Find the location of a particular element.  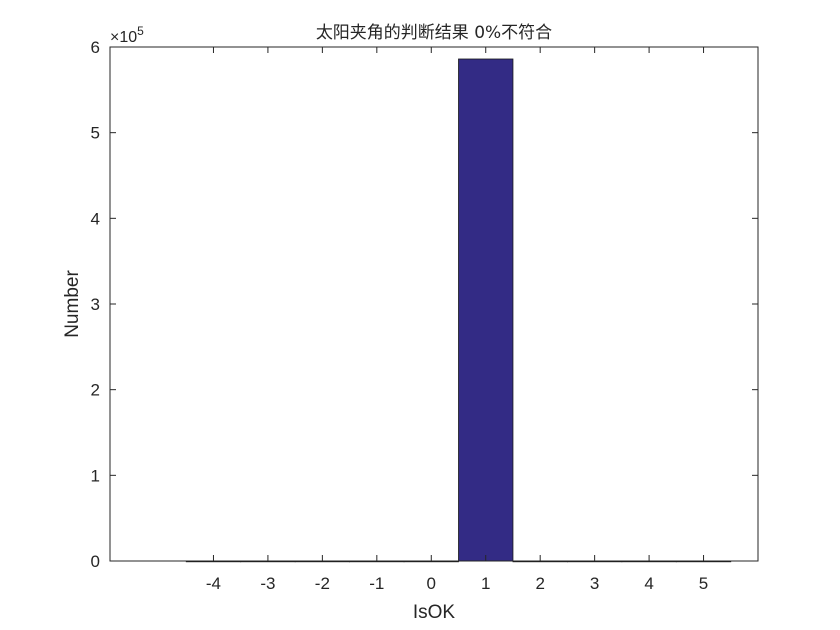

y-tick-label: 1 is located at coordinates (95, 475).